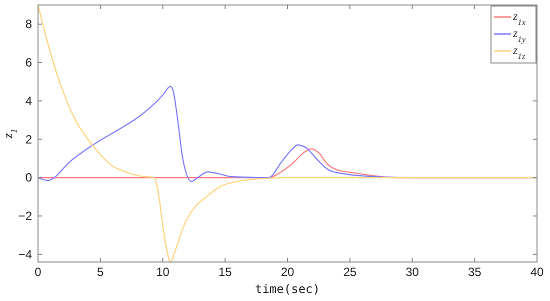  Describe the element at coordinates (38, 272) in the screenshot. I see `x-tick-label: 0` at that location.